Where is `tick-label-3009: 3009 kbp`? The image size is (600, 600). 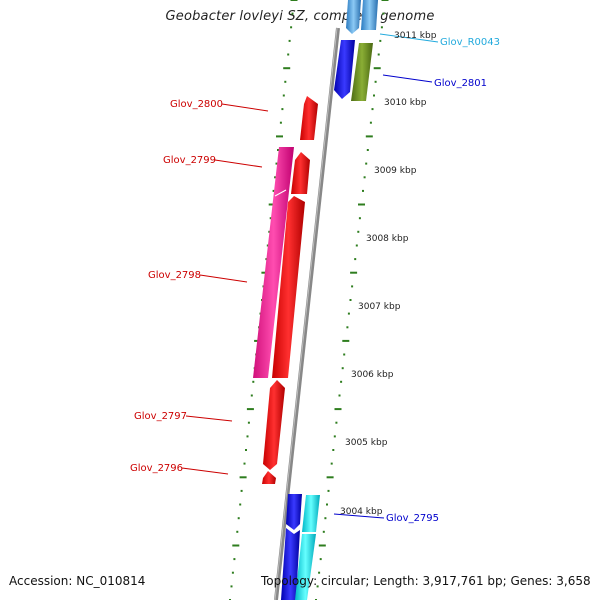
tick-label-3009: 3009 kbp is located at coordinates (395, 171).